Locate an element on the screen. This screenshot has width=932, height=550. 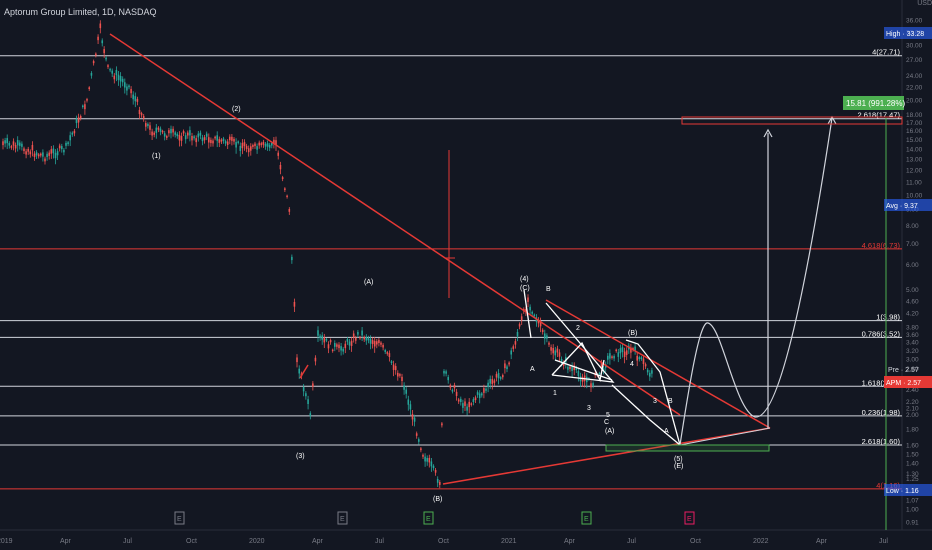
fib-label: 0.236(1.98) is located at coordinates (881, 412).